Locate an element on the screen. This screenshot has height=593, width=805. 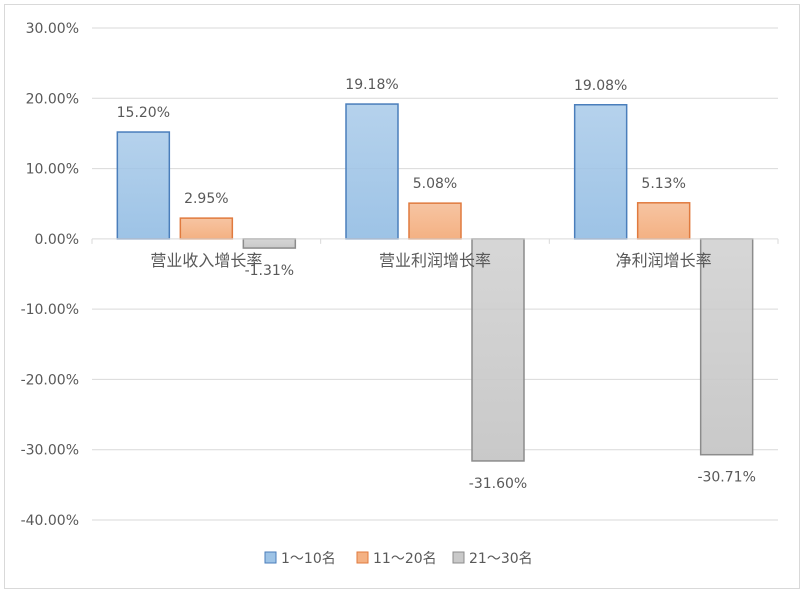
y-tick-label: -40.00% is located at coordinates (50, 521).